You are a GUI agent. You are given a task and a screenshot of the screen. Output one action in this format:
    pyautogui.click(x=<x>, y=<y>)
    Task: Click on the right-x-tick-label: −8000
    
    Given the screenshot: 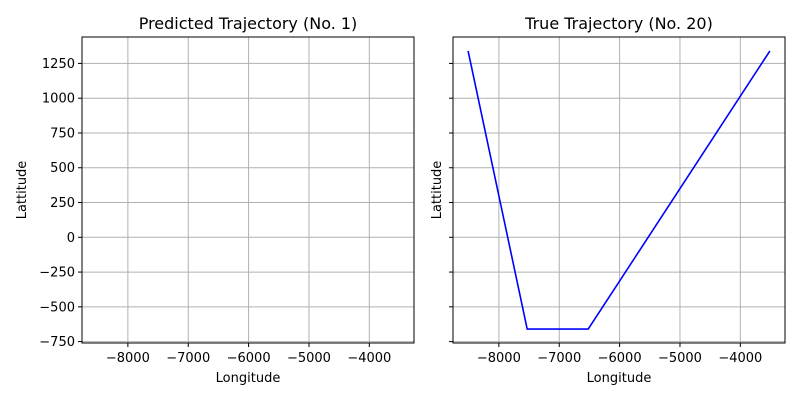 What is the action you would take?
    pyautogui.click(x=499, y=358)
    